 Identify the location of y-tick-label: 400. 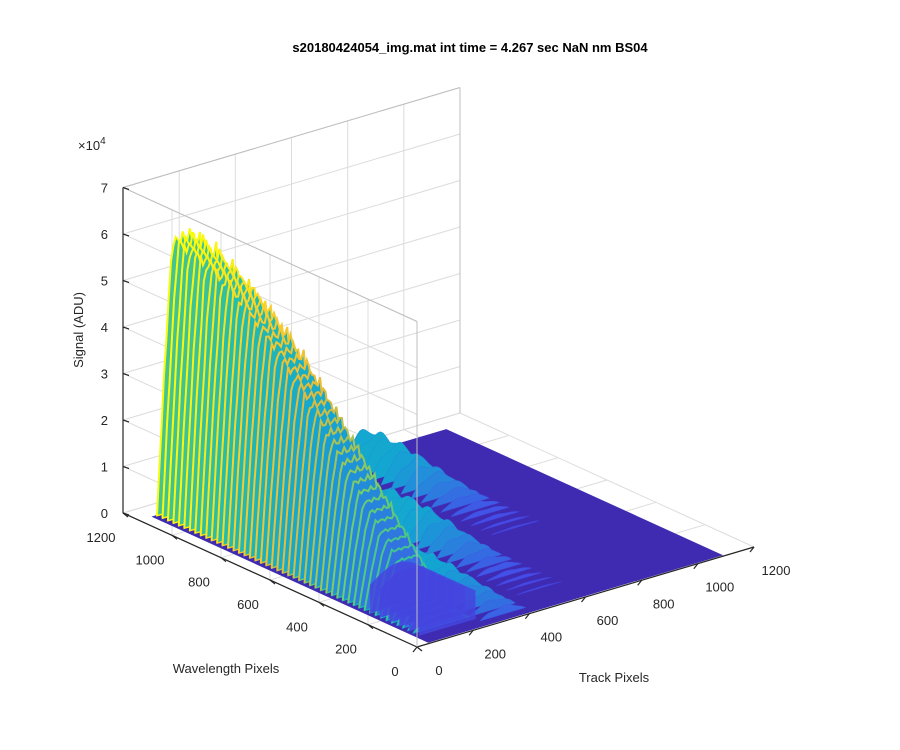
(297, 626).